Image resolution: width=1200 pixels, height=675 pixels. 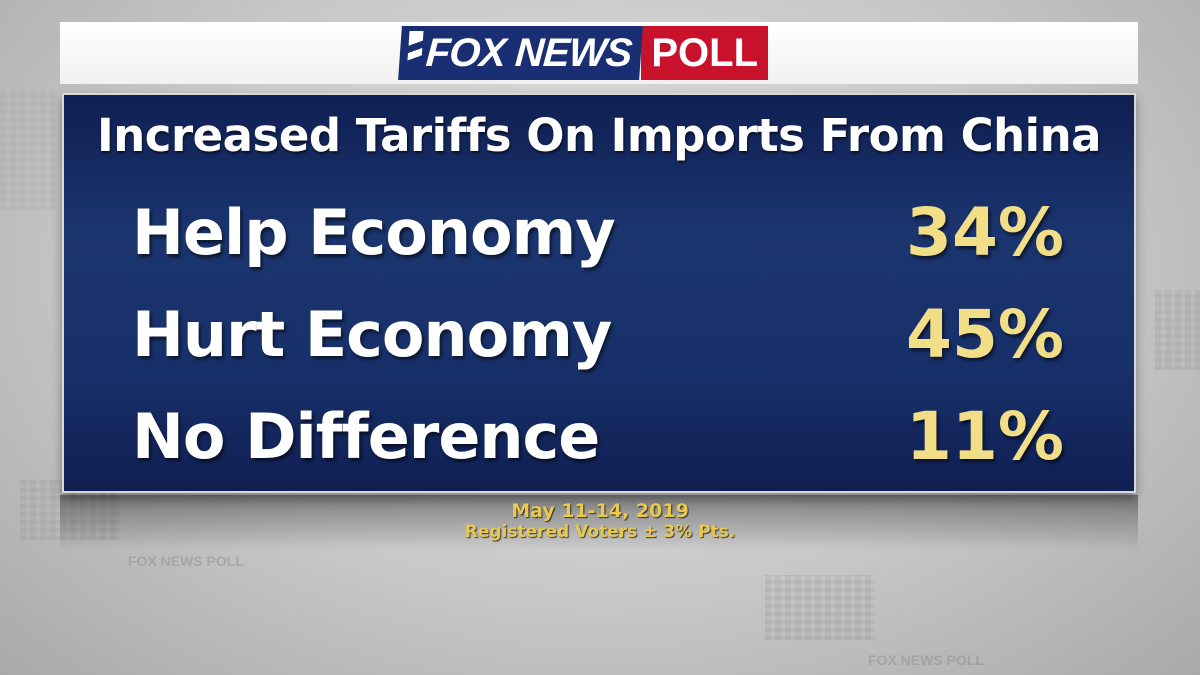 I want to click on result-label: Help Economy, so click(x=374, y=232).